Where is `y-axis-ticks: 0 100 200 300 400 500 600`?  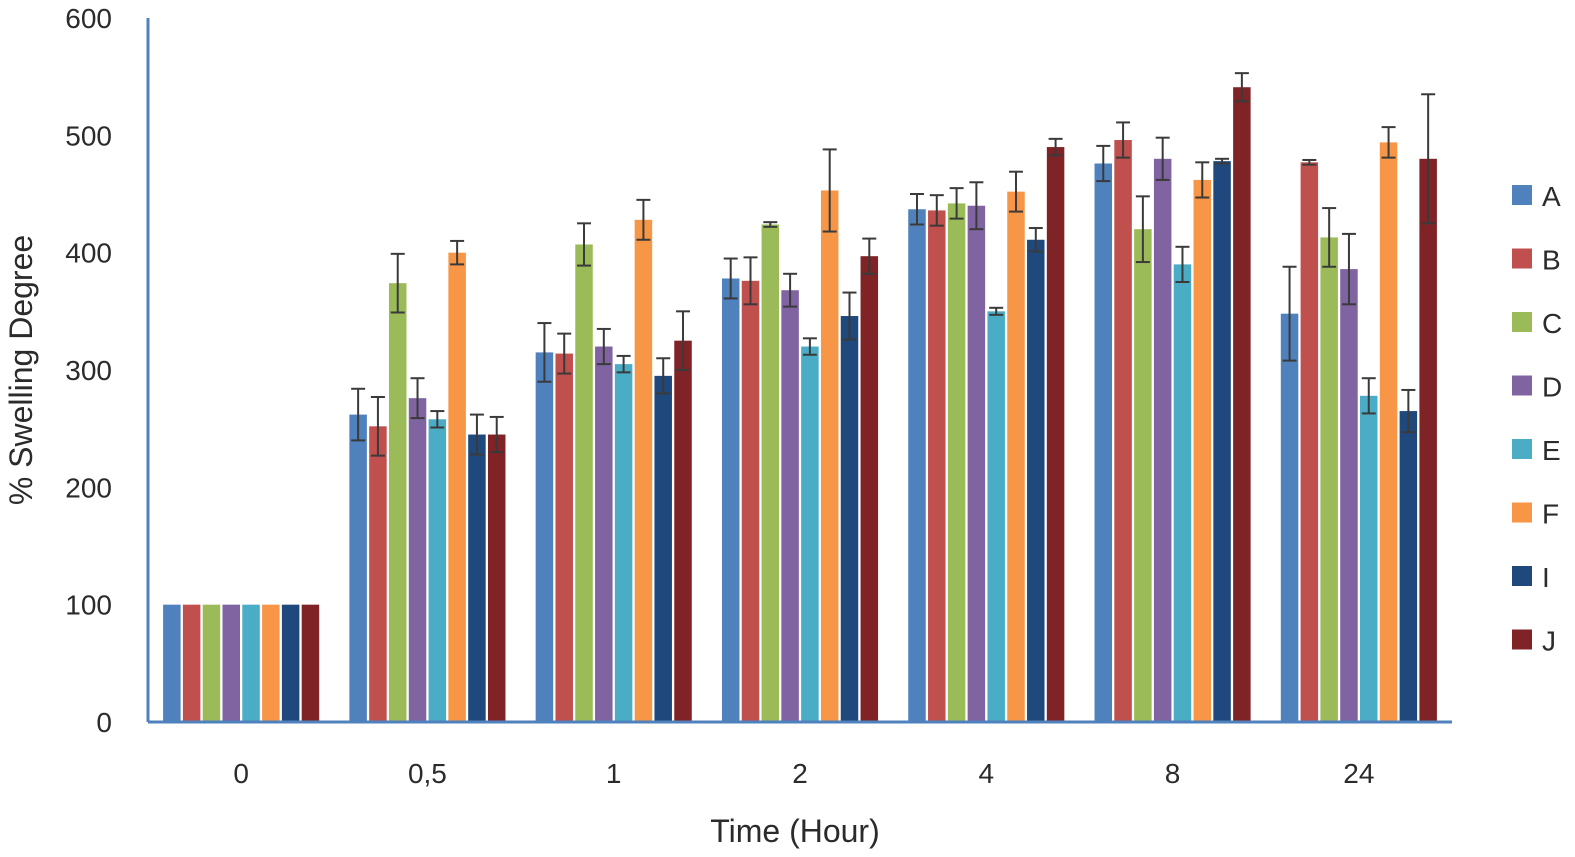
y-axis-ticks: 0 100 200 300 400 500 600 is located at coordinates (88, 370).